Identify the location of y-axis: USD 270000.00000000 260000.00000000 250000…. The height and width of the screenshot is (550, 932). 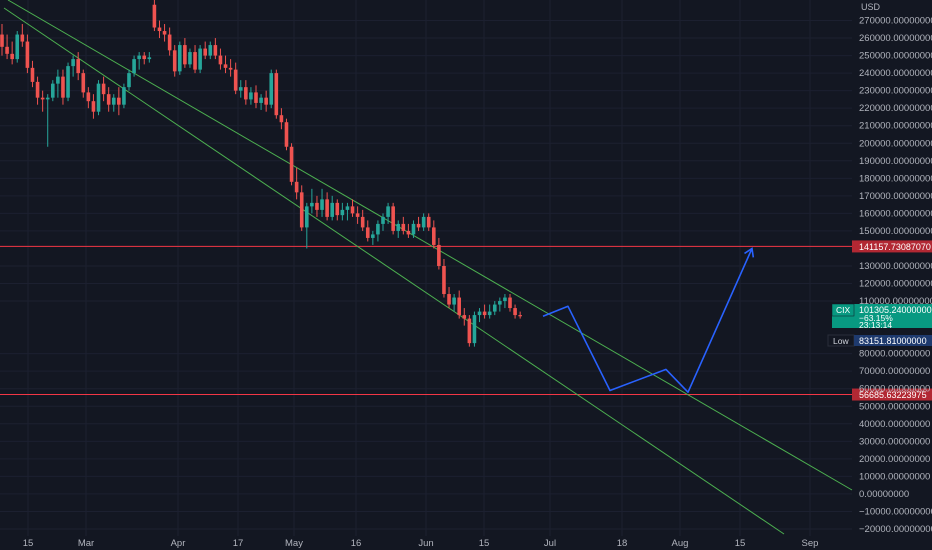
(895, 268).